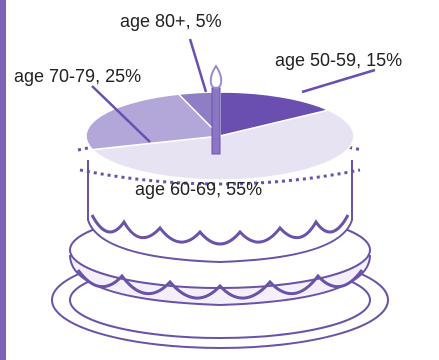  I want to click on candle-icon, so click(216, 109).